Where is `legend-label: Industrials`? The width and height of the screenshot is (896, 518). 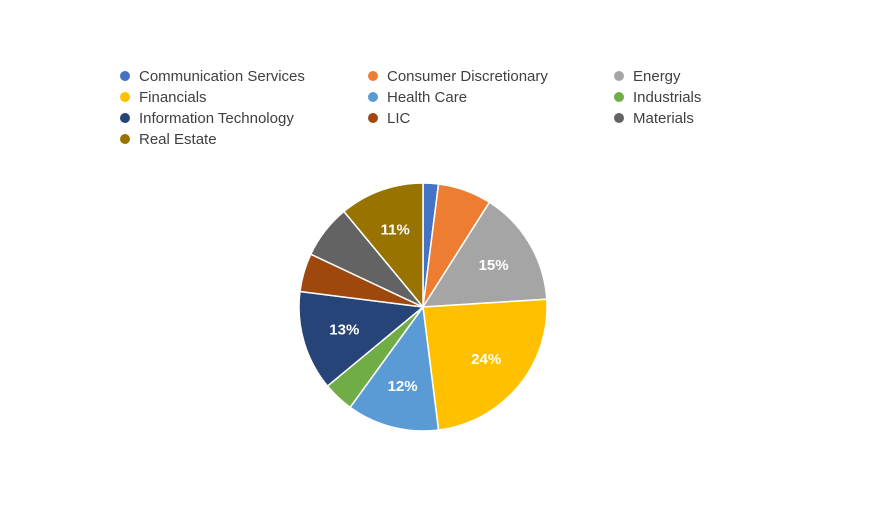 legend-label: Industrials is located at coordinates (667, 97).